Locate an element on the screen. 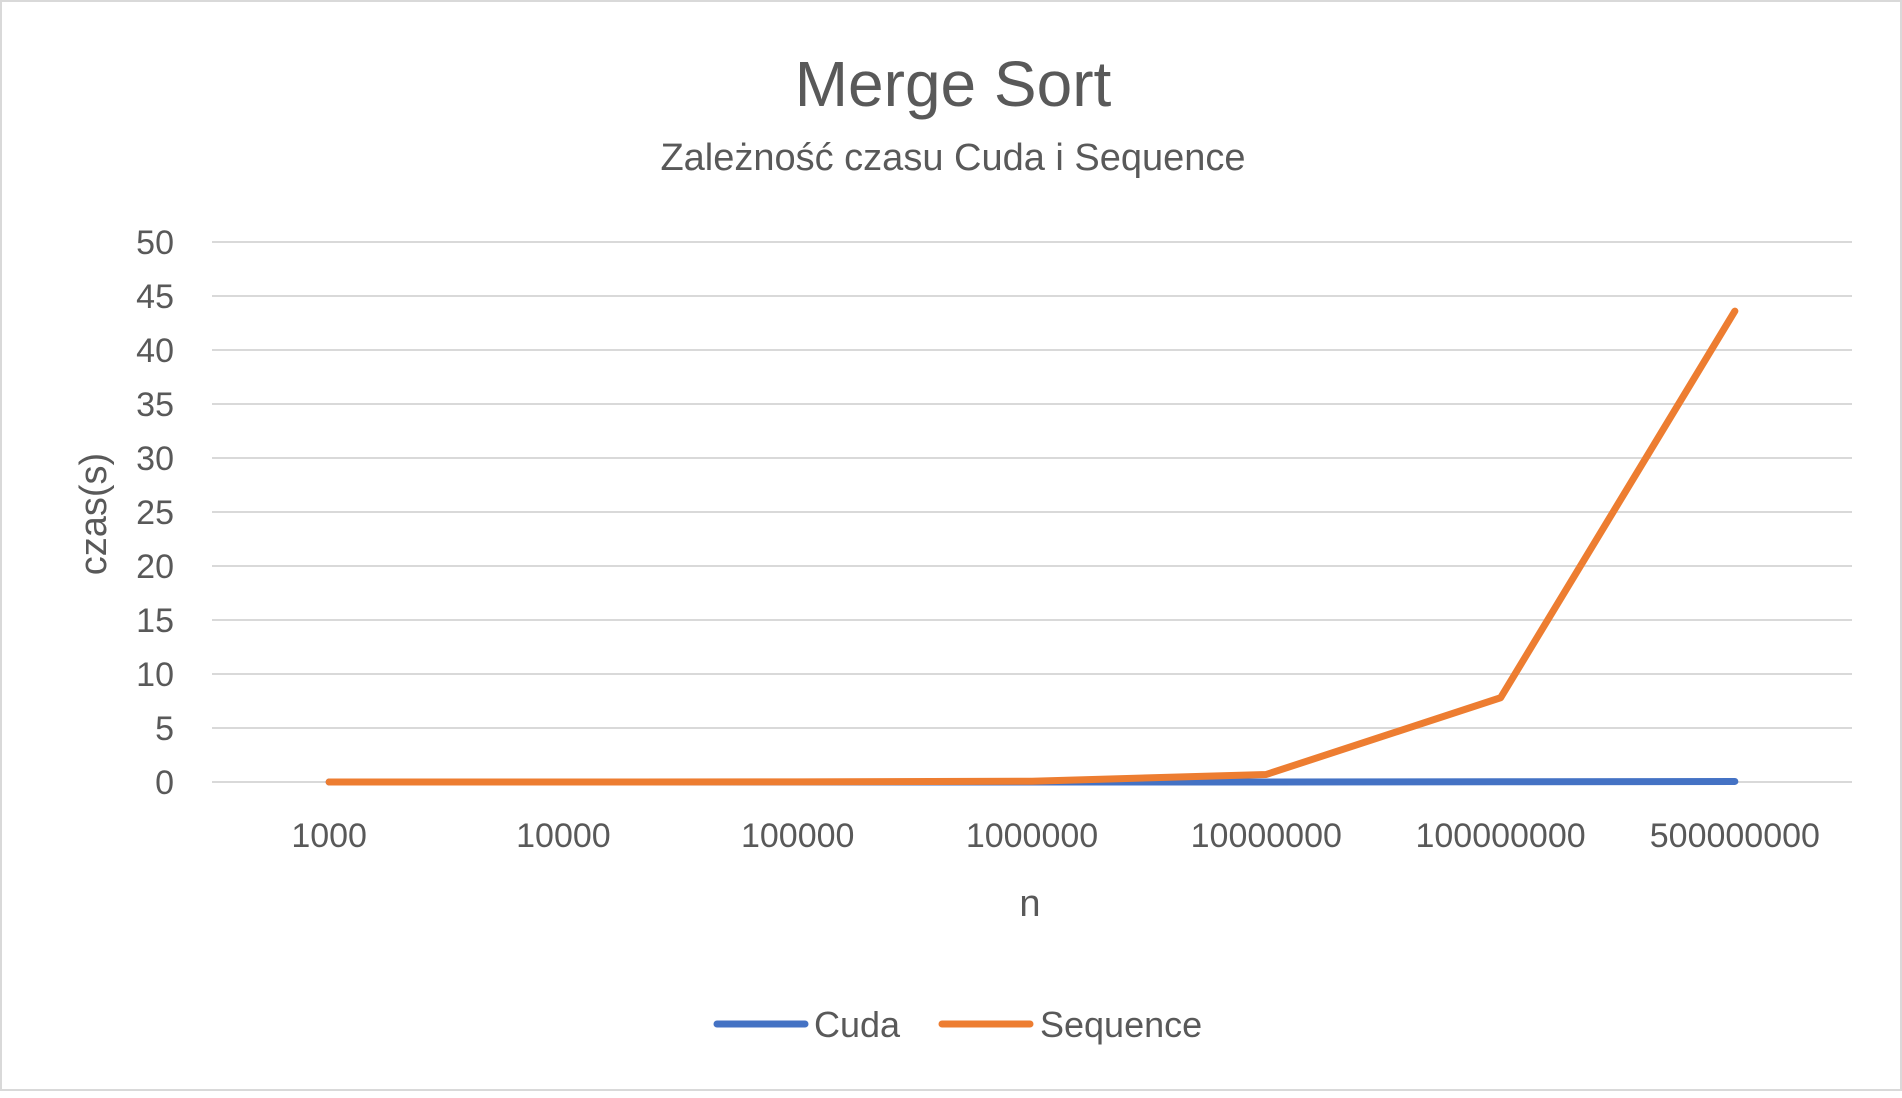 The width and height of the screenshot is (1902, 1098). y-tick-label: 20 is located at coordinates (155, 567).